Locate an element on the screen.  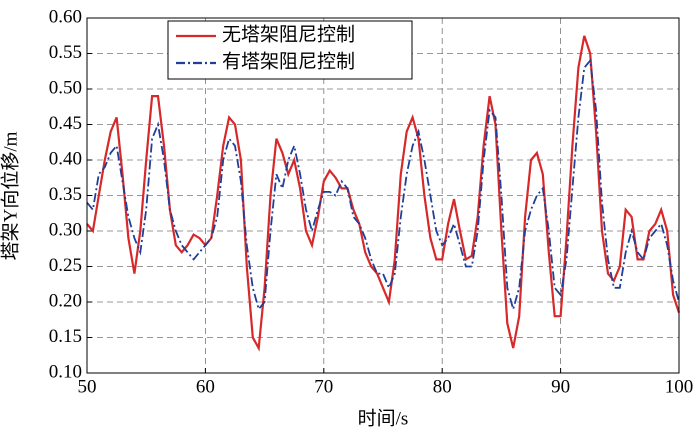
x-tick-label: 60 is located at coordinates (205, 386).